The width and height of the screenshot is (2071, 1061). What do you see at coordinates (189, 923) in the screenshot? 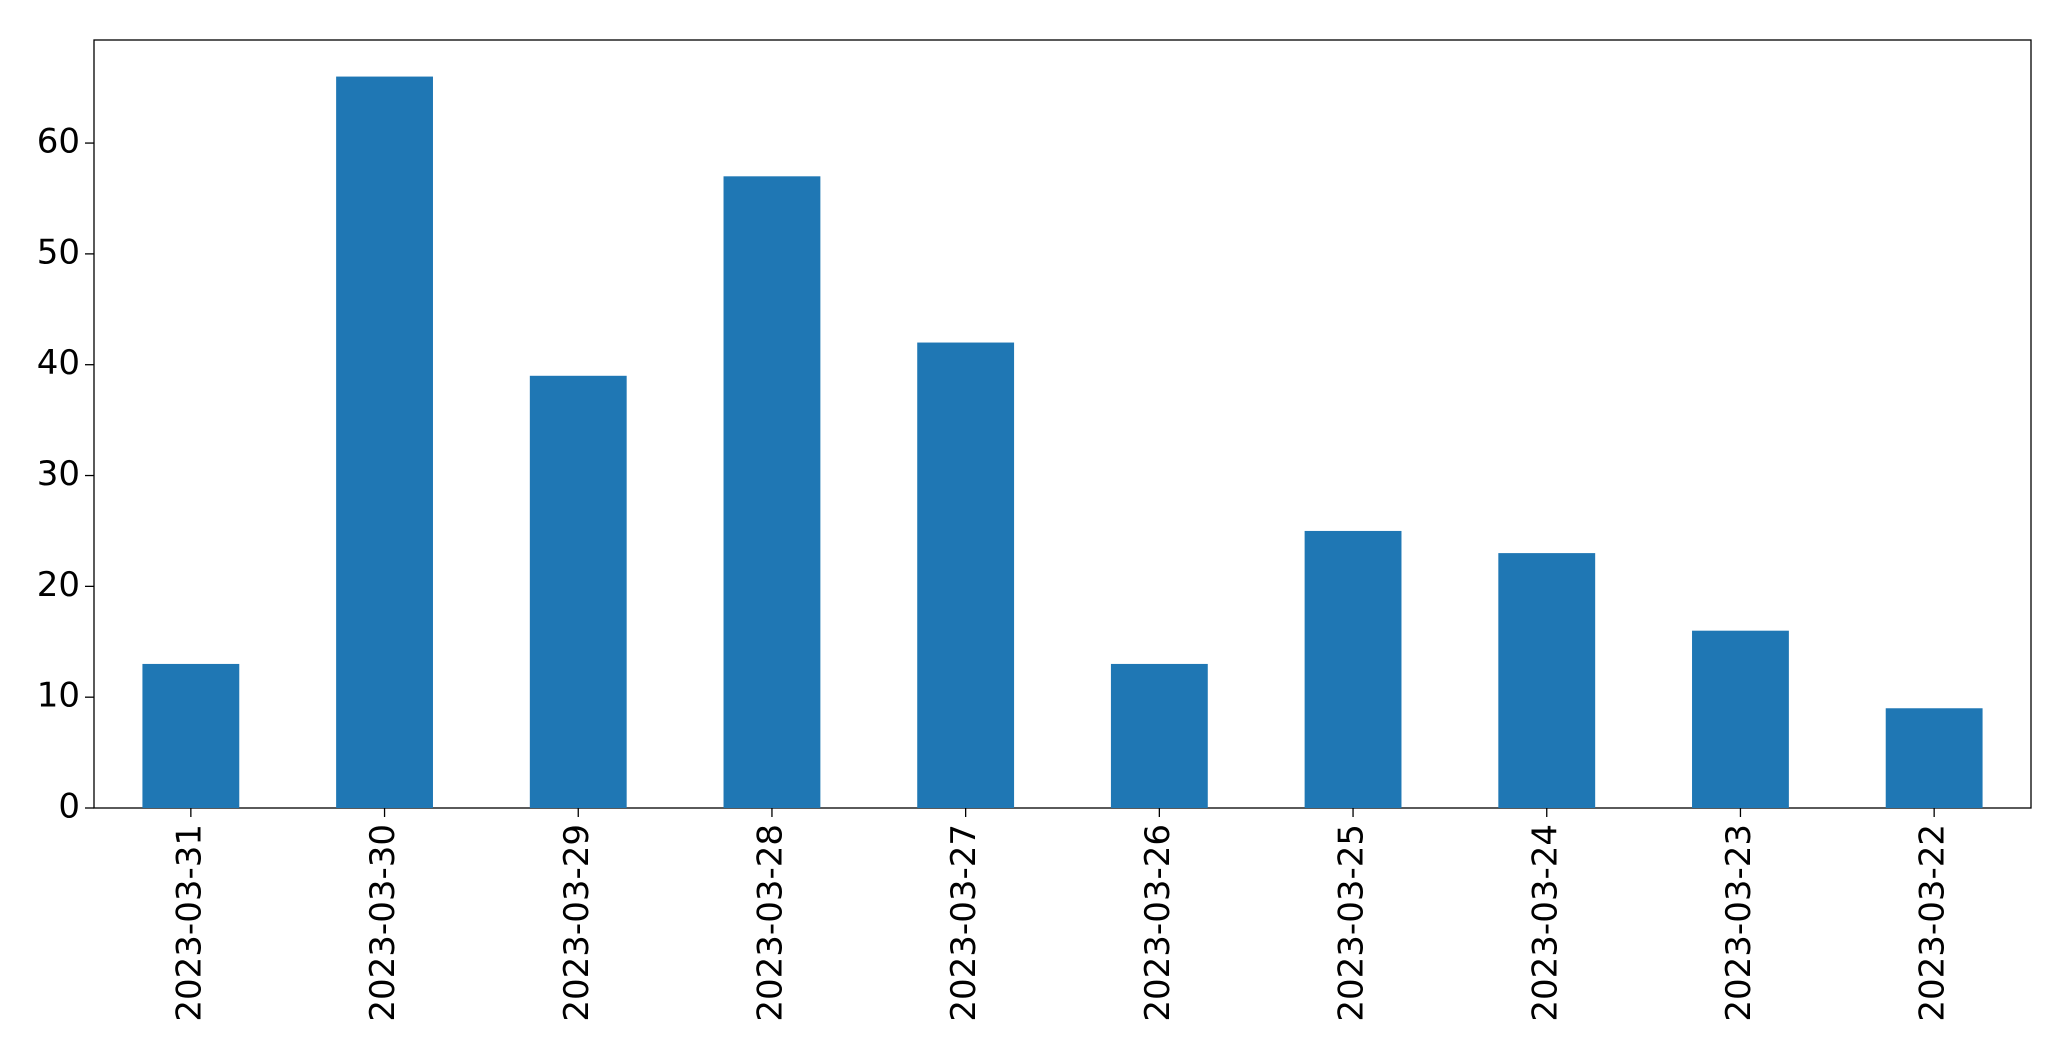
I see `x-tick-label: 2023-03-31` at bounding box center [189, 923].